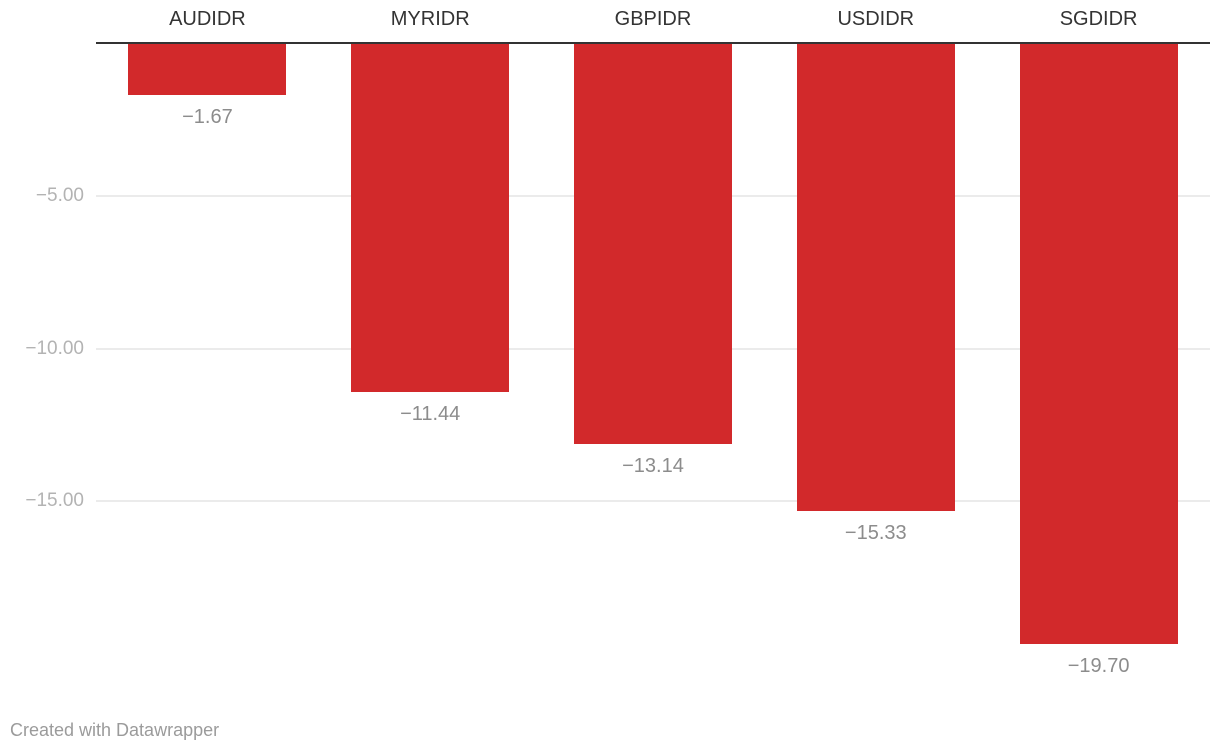 This screenshot has height=756, width=1220. Describe the element at coordinates (54, 500) in the screenshot. I see `y-tick-label: −15.00` at that location.